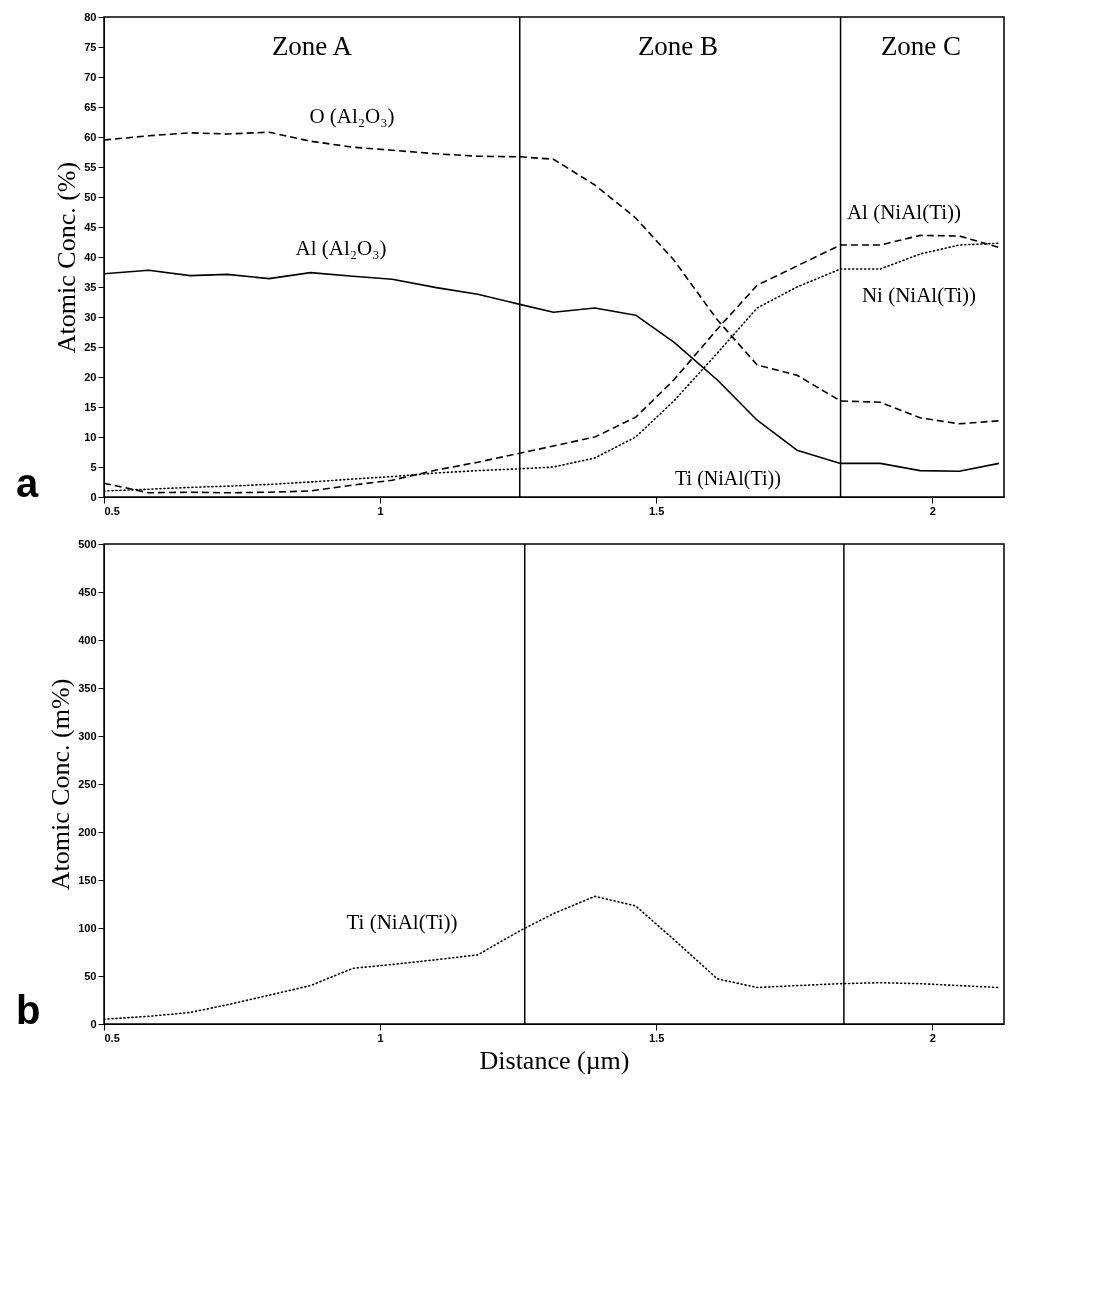 The height and width of the screenshot is (1290, 1113). I want to click on y-tick-label: 20, so click(90, 376).